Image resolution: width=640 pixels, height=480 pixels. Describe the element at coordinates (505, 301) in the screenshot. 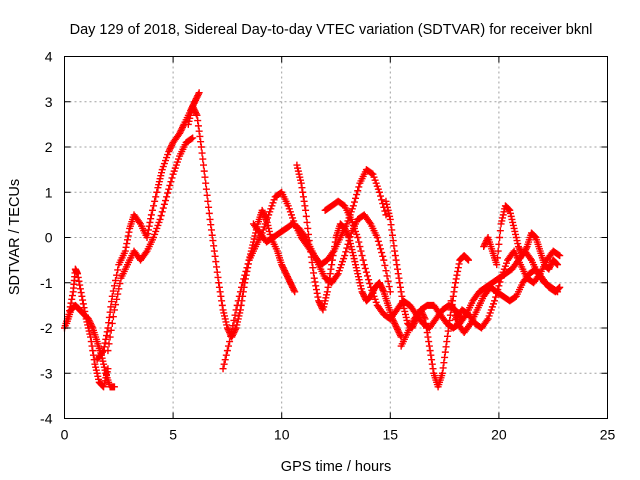

I see `series-track-n` at that location.